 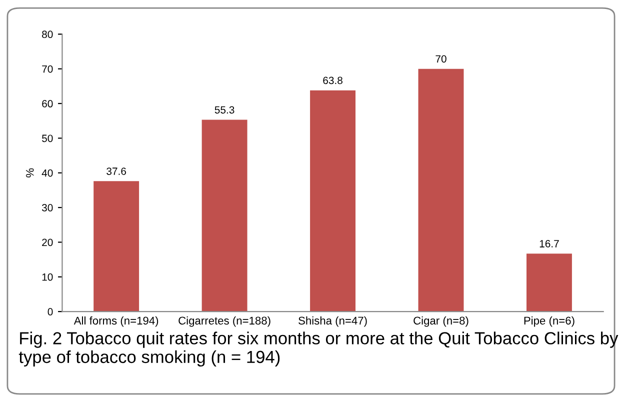 I want to click on data-label: 37.6, so click(x=116, y=171).